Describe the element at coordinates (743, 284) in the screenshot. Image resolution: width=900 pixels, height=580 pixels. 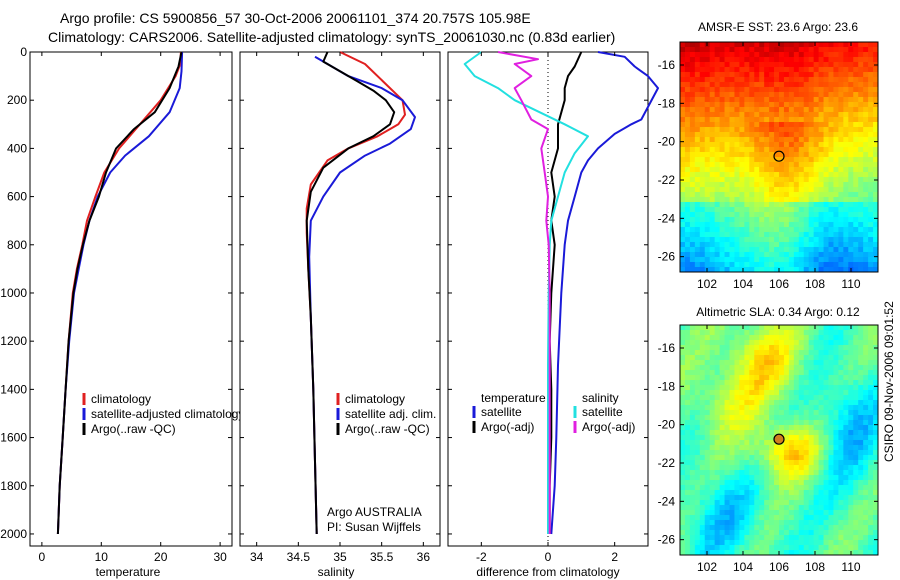
I see `x-tick-label: 104` at that location.